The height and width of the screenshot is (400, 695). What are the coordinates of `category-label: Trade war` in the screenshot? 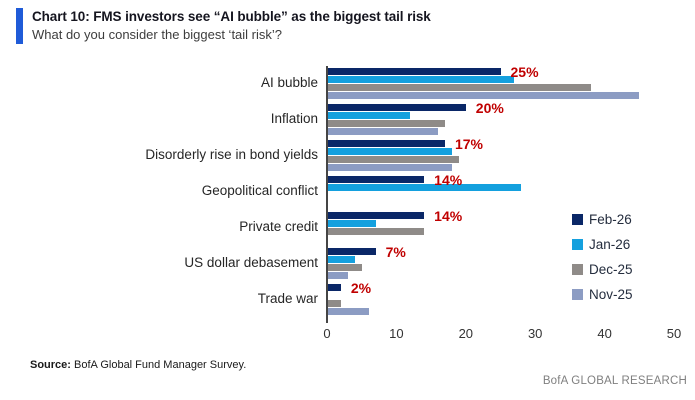 It's located at (287, 298).